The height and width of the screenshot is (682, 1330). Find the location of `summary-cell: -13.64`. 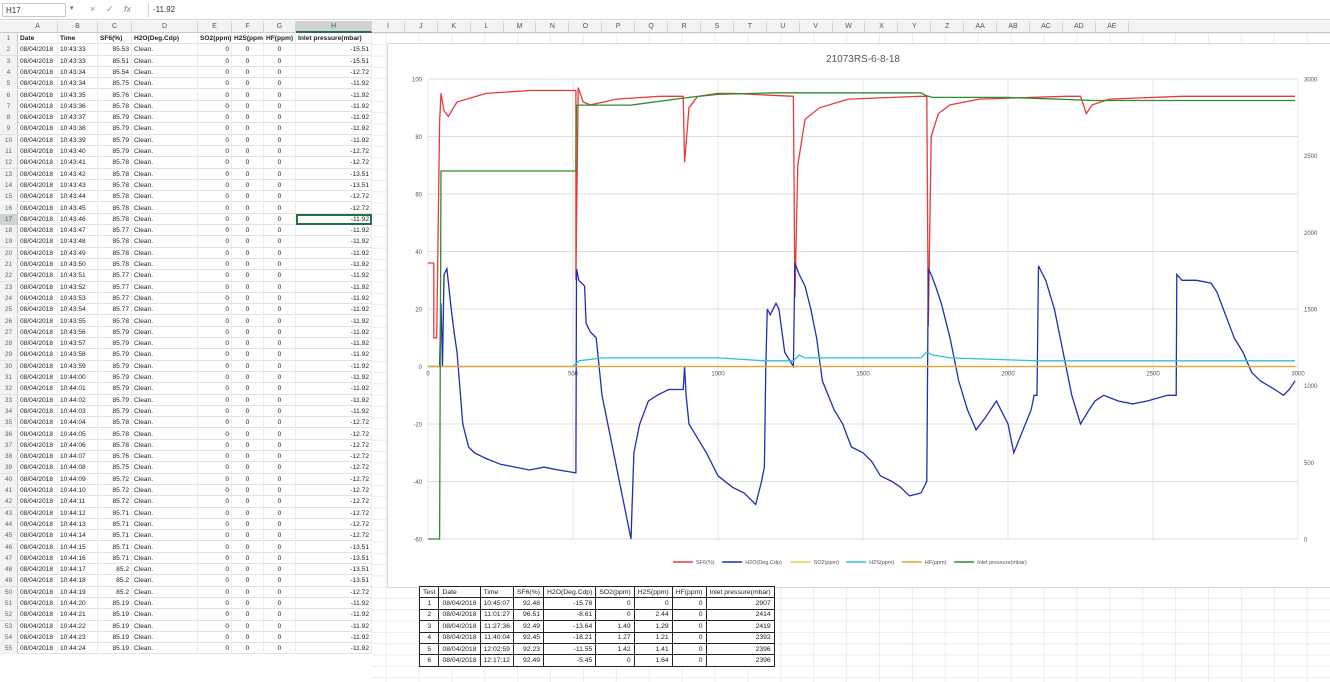

summary-cell: -13.64 is located at coordinates (570, 626).